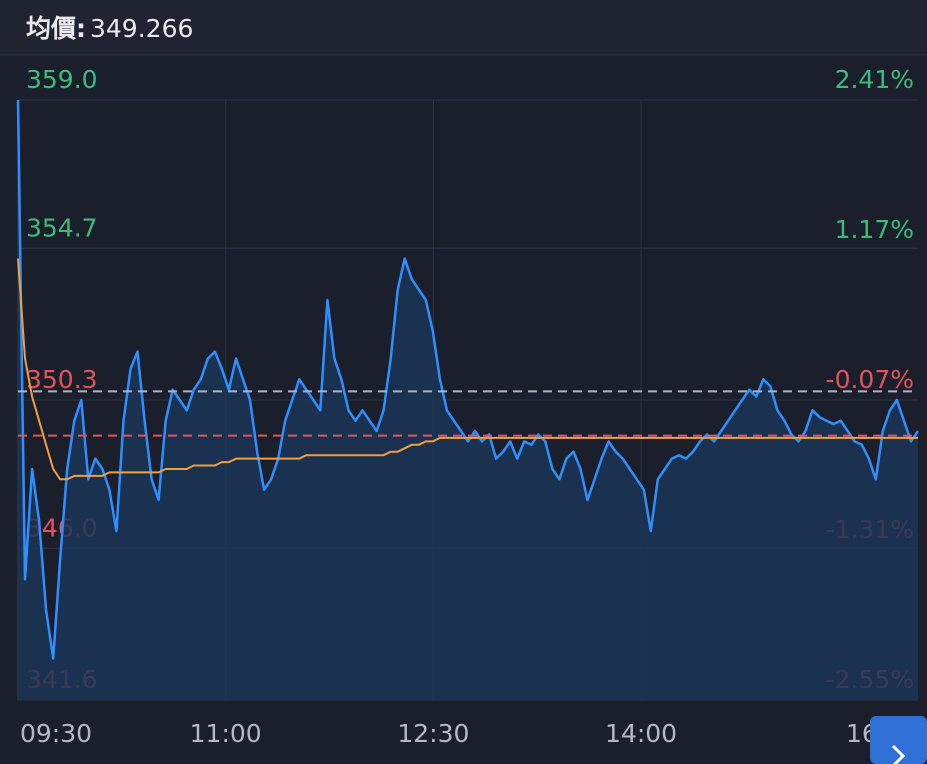 The image size is (927, 764). I want to click on next-button, so click(898, 740).